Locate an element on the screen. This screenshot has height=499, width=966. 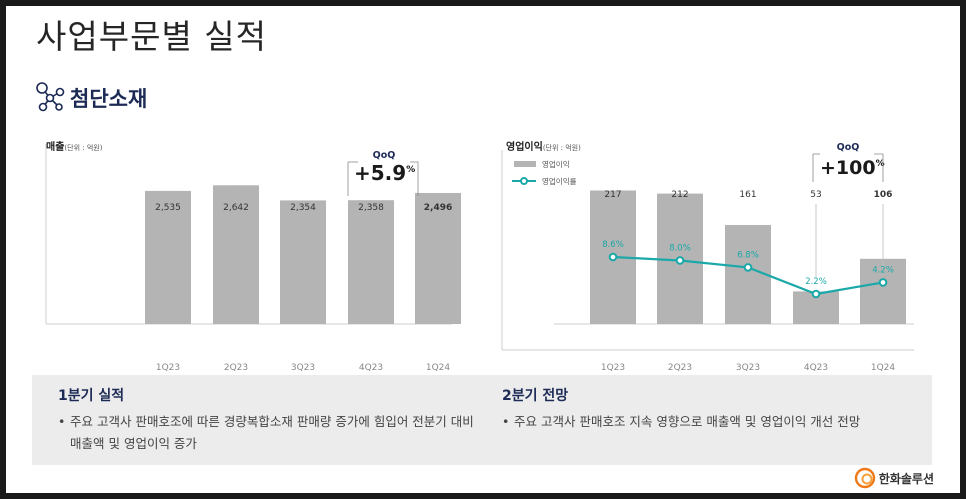
bar-value-label: 161 is located at coordinates (747, 195).